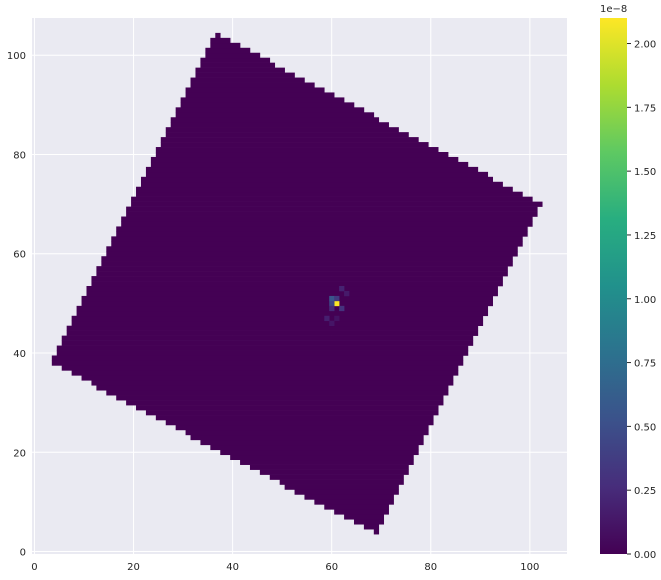 This screenshot has width=661, height=580. I want to click on colorbar-ticks: 0.00 0.25 0.50 0.75 1.00 1.25 1.50 1.75 2.00, so click(641, 300).